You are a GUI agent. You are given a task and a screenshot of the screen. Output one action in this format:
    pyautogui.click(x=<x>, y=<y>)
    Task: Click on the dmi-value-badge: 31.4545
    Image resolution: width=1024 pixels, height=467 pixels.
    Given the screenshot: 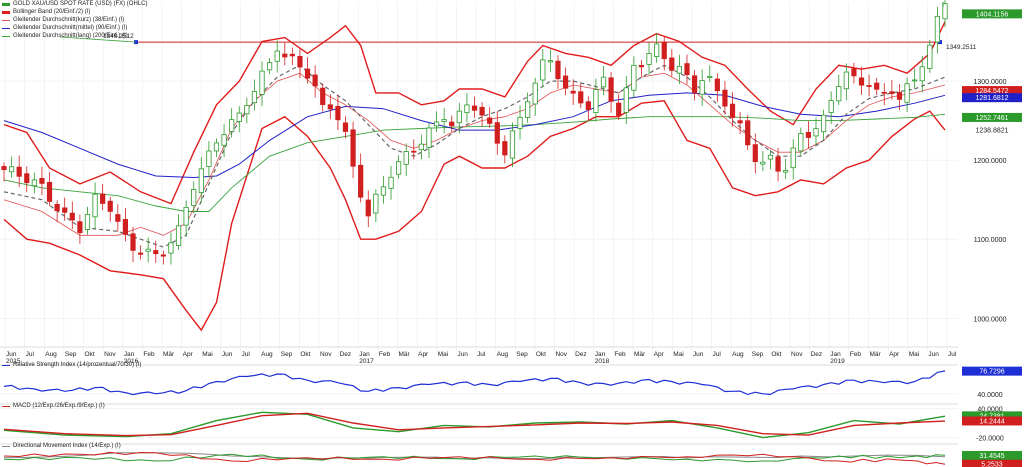 What is the action you would take?
    pyautogui.click(x=992, y=455)
    